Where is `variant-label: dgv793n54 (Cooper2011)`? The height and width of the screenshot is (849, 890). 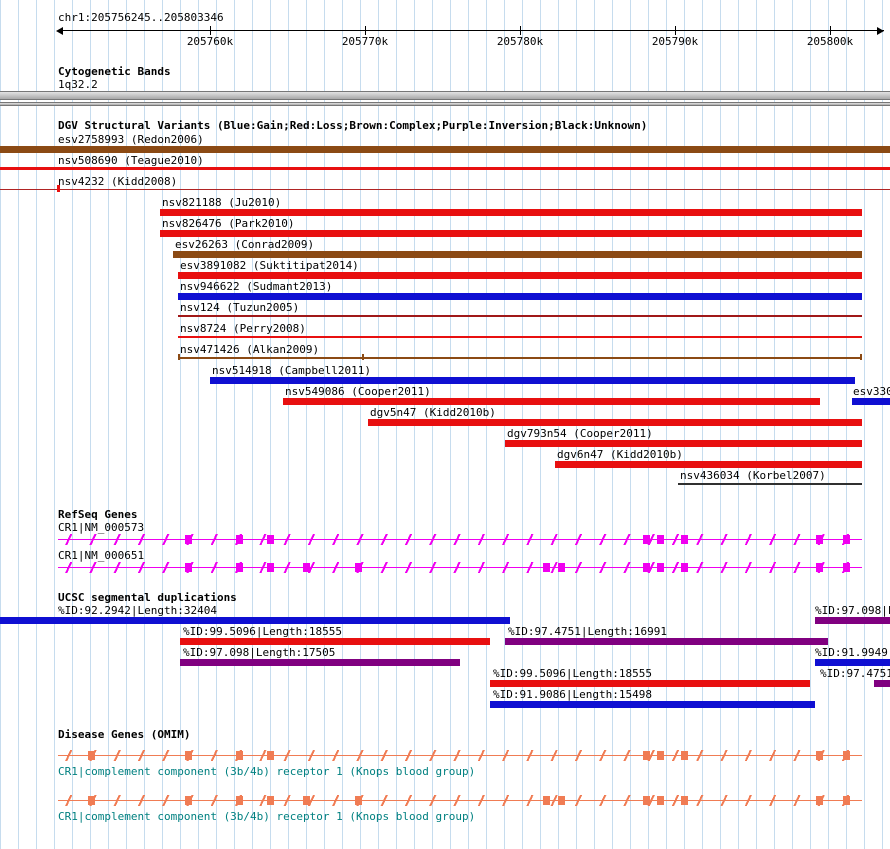 variant-label: dgv793n54 (Cooper2011) is located at coordinates (580, 433).